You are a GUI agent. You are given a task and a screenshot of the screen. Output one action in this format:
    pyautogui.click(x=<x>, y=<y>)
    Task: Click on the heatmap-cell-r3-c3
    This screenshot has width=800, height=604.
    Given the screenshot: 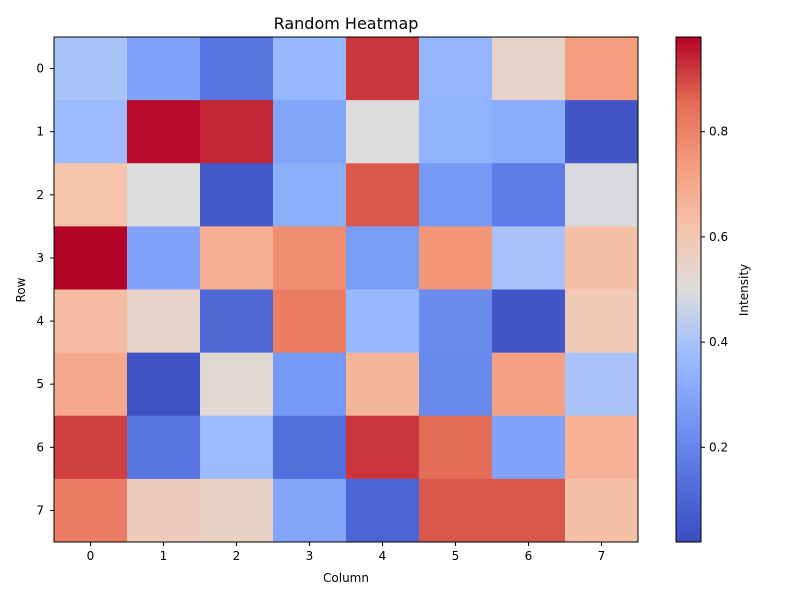 What is the action you would take?
    pyautogui.click(x=310, y=258)
    